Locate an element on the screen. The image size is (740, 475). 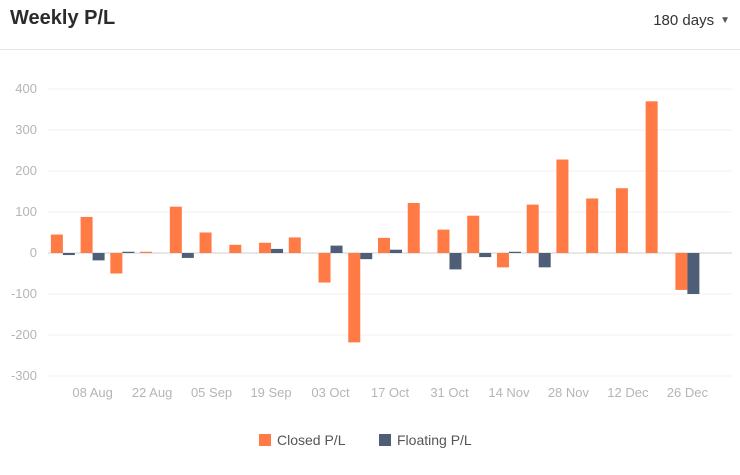
y-tick-label: 200 is located at coordinates (26, 170).